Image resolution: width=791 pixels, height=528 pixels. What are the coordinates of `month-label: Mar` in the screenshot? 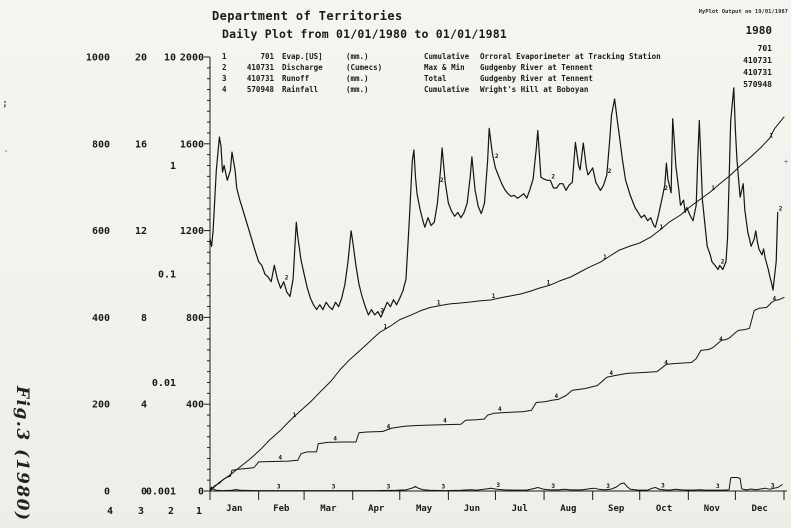 It's located at (328, 509).